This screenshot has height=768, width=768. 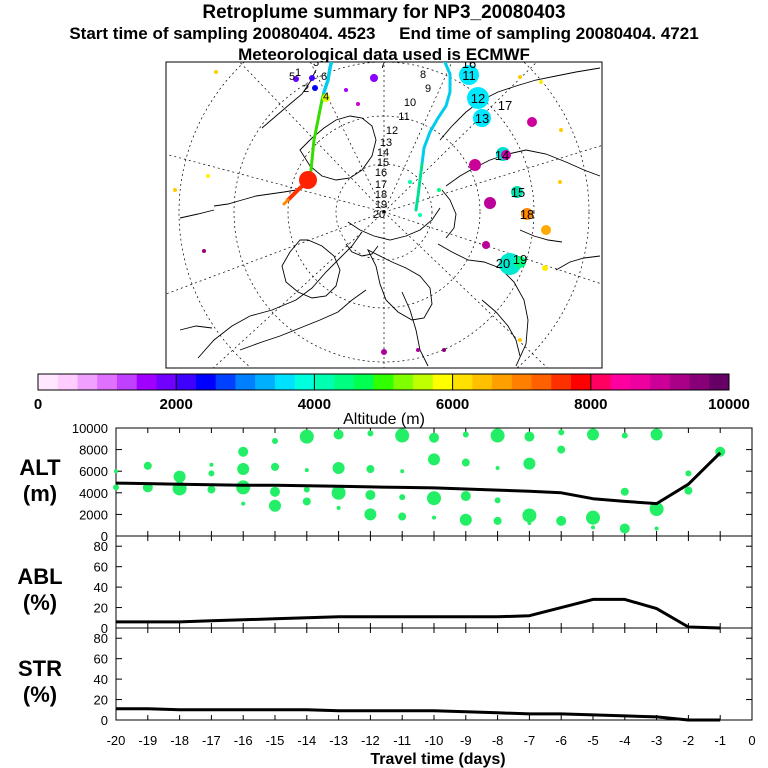 I want to click on end-time-label: End time of sampling 20080404. 4721, so click(x=549, y=33).